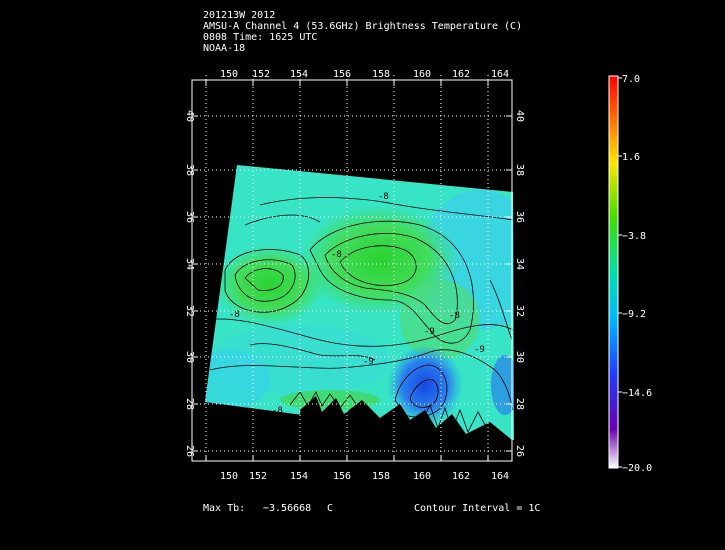 The image size is (725, 550). I want to click on contour-labels: -8 -8 -8 -8 -9 -9 -9 -8, so click(357, 304).